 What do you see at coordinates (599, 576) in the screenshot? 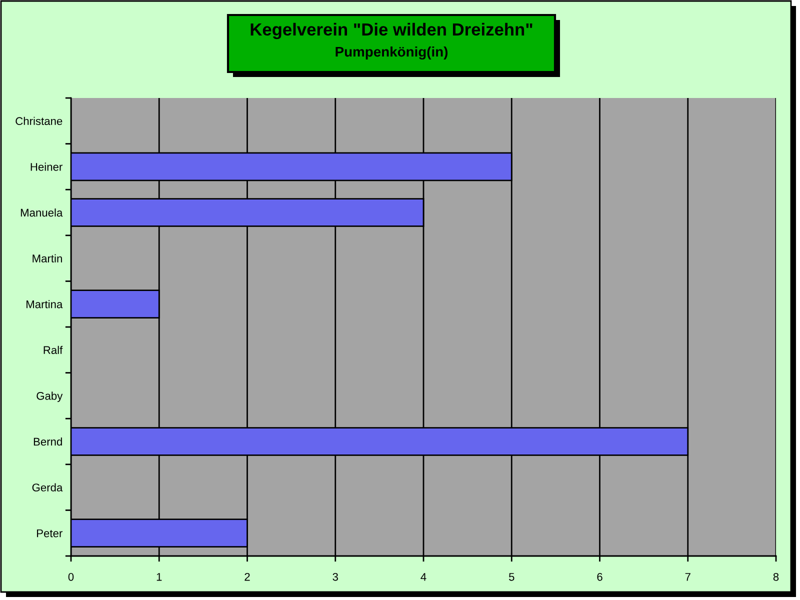
I see `x-tick-label: 6` at bounding box center [599, 576].